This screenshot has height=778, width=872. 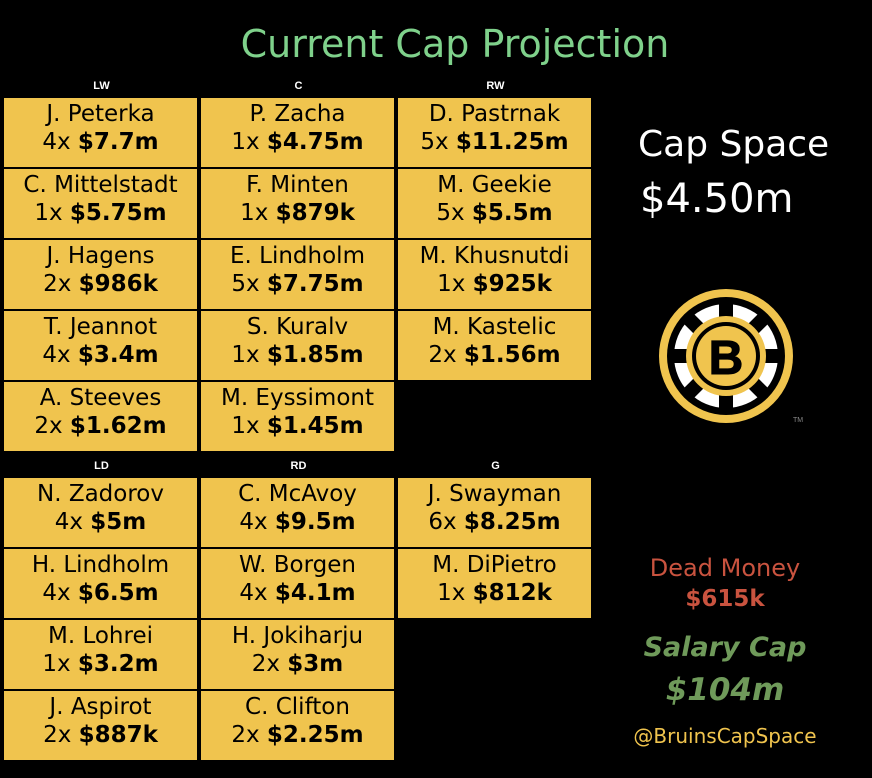 I want to click on player-card: M. Lohrei 1x $3.2m, so click(x=101, y=655).